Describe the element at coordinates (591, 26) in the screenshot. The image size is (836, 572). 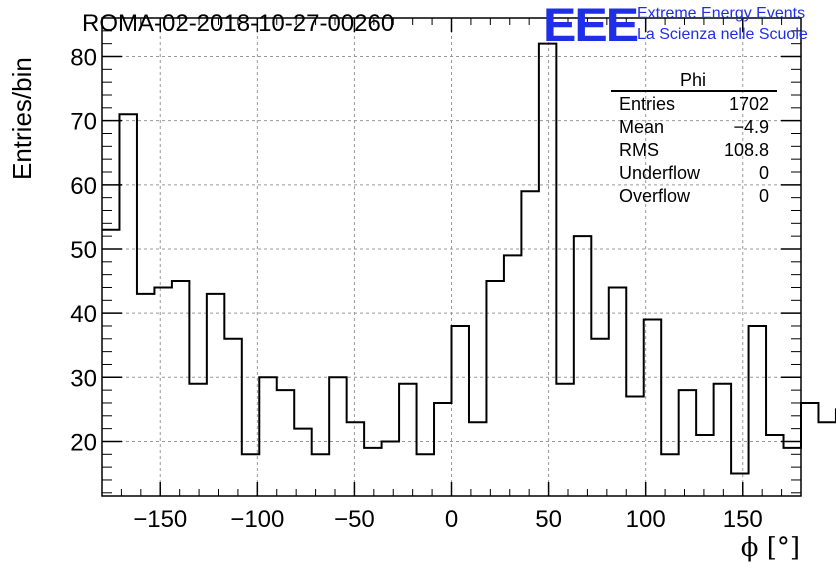
I see `eee-logo: EEE` at that location.